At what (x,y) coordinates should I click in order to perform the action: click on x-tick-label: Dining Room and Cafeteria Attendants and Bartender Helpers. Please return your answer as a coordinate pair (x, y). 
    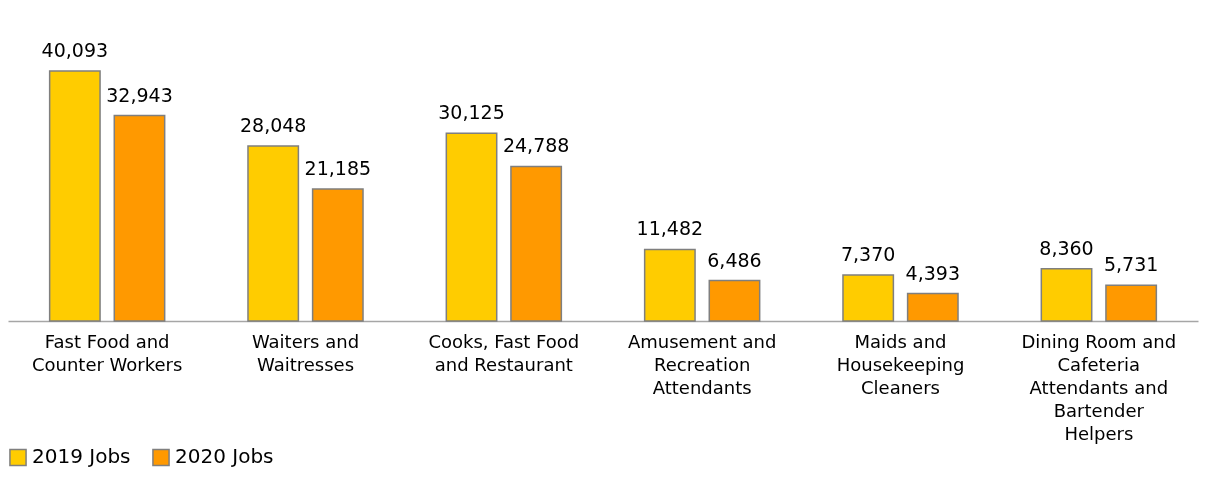
    Looking at the image, I should click on (1099, 387).